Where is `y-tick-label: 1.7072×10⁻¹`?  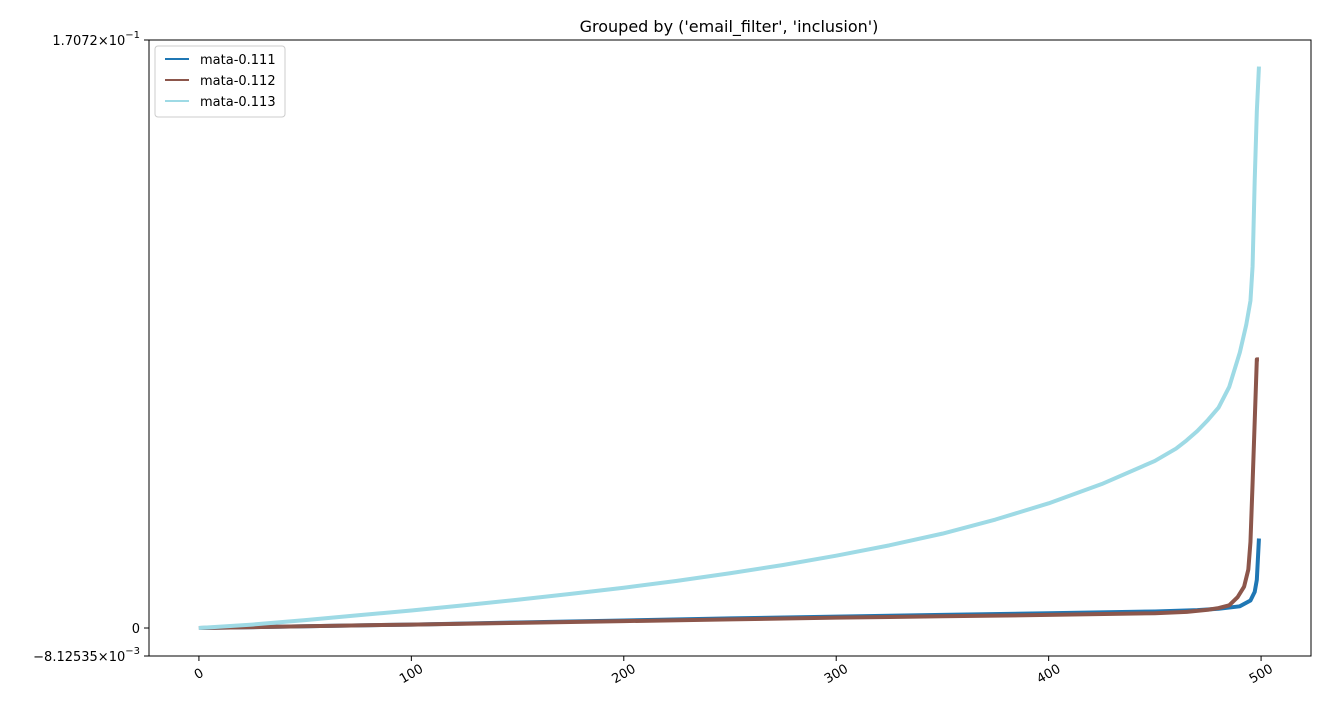 y-tick-label: 1.7072×10⁻¹ is located at coordinates (96, 39).